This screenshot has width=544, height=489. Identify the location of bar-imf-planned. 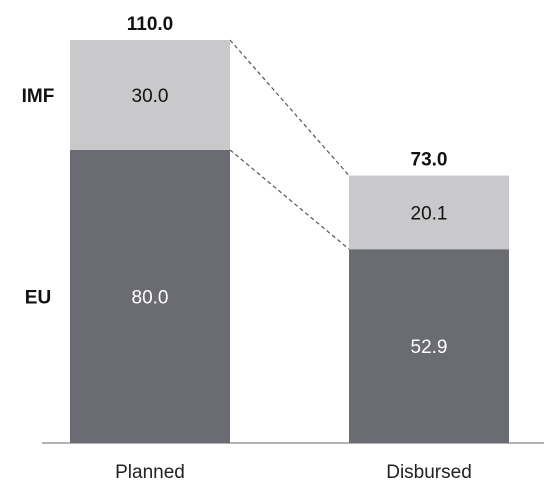
(150, 95).